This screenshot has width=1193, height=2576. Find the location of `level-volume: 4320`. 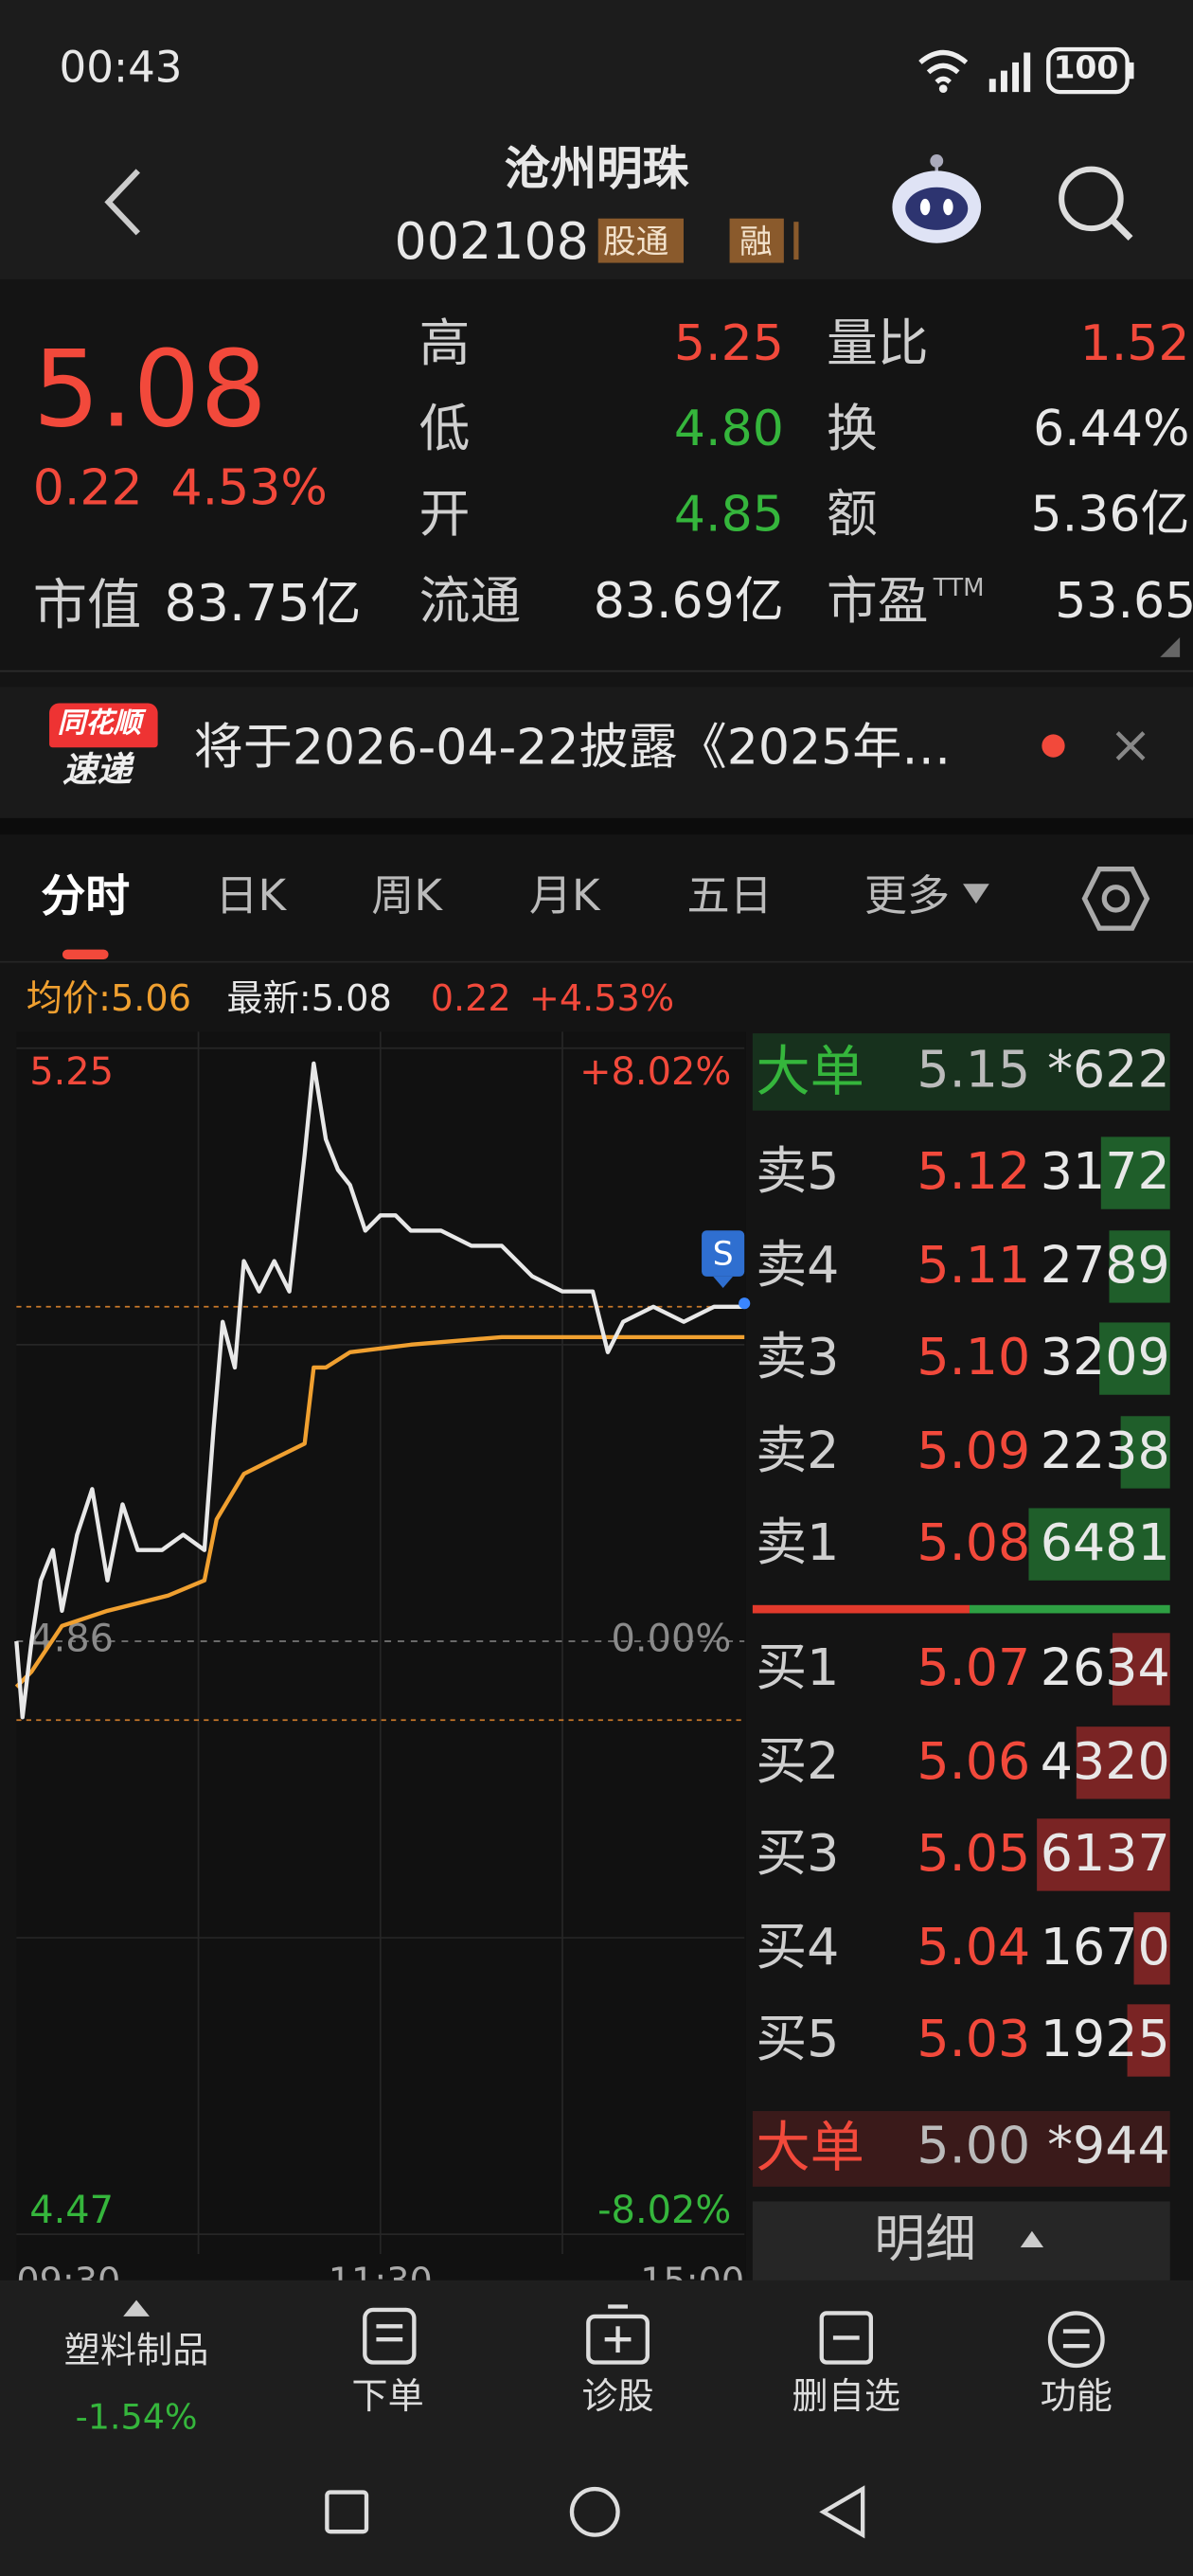

level-volume: 4320 is located at coordinates (1105, 1761).